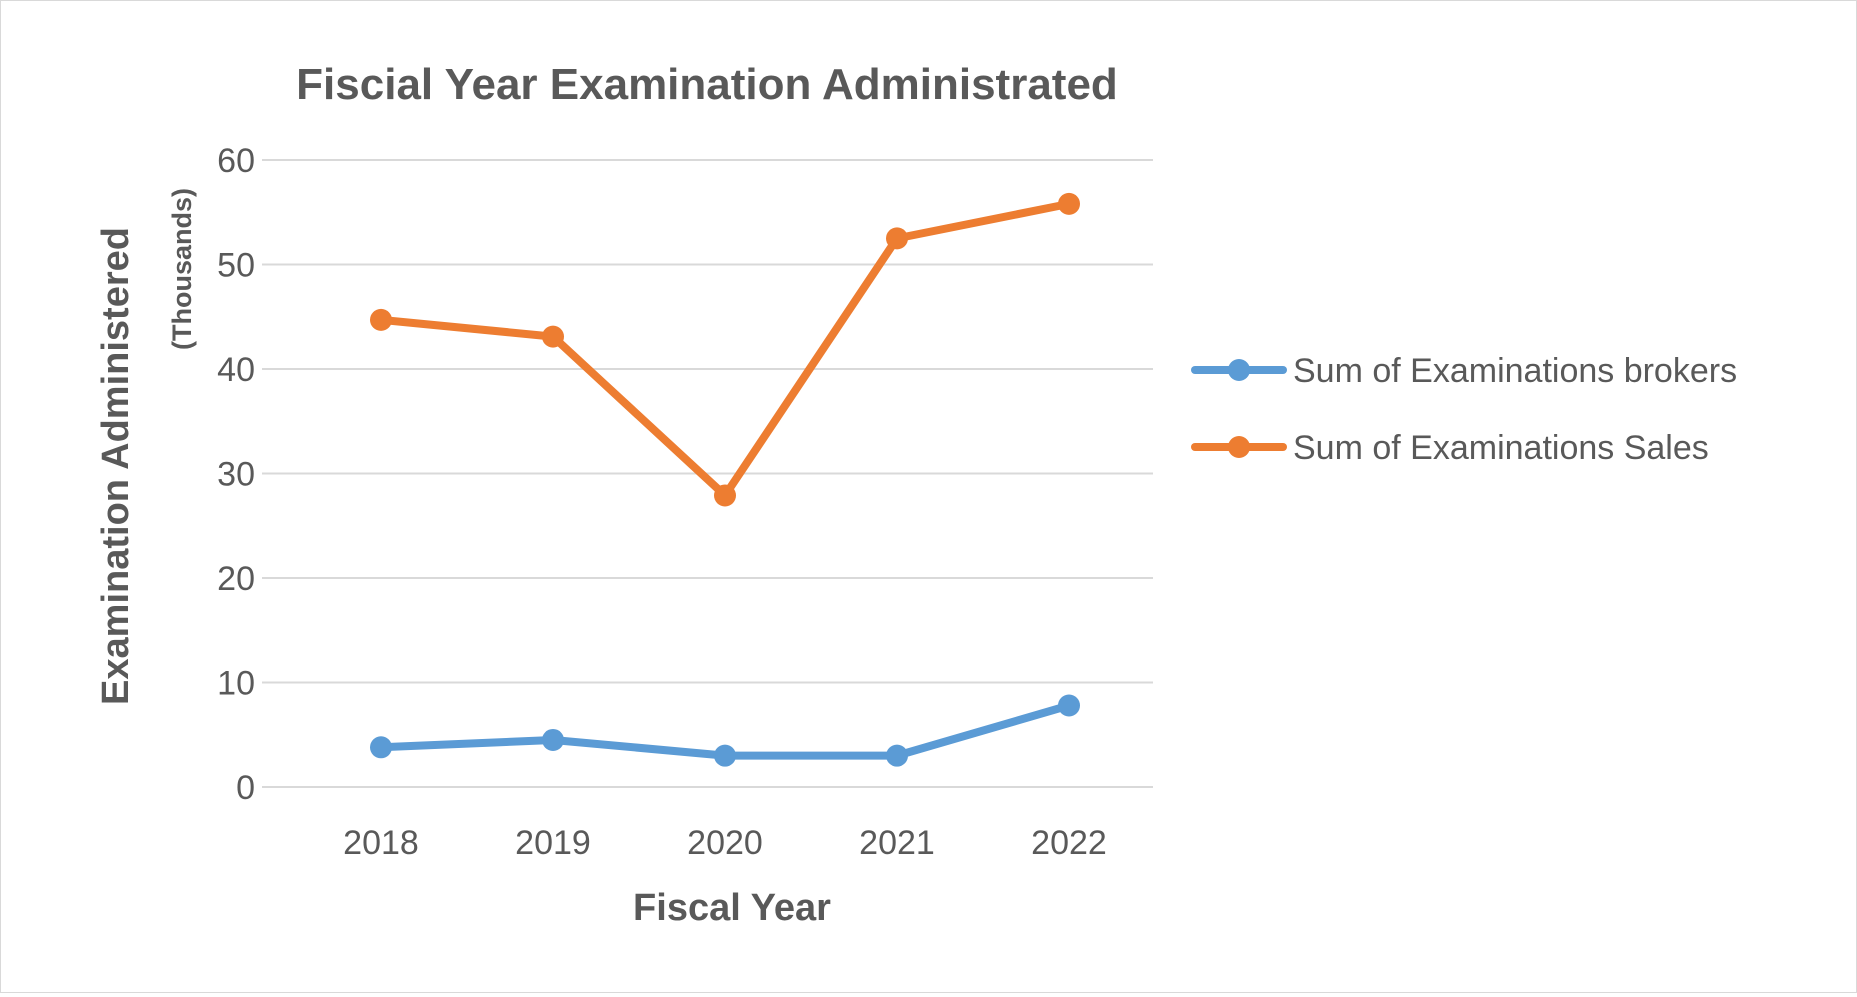 Image resolution: width=1857 pixels, height=997 pixels. What do you see at coordinates (116, 466) in the screenshot?
I see `y-axis-title: Examination Administered` at bounding box center [116, 466].